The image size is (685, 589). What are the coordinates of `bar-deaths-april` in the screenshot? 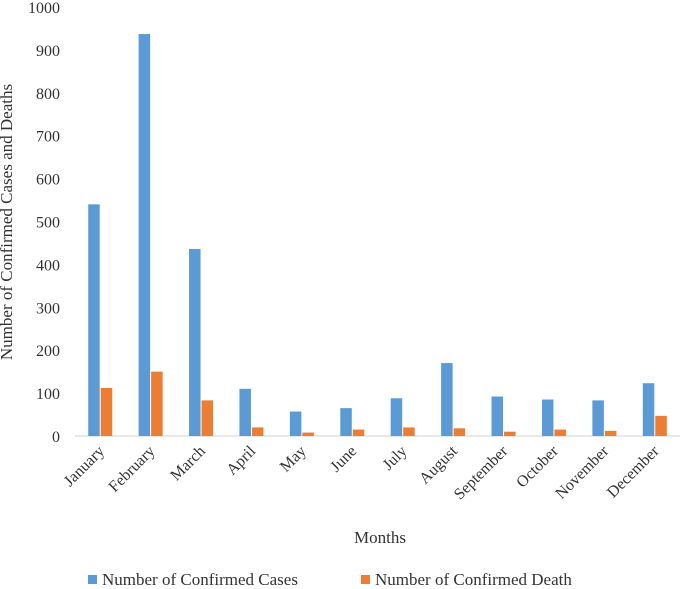 It's located at (257, 431).